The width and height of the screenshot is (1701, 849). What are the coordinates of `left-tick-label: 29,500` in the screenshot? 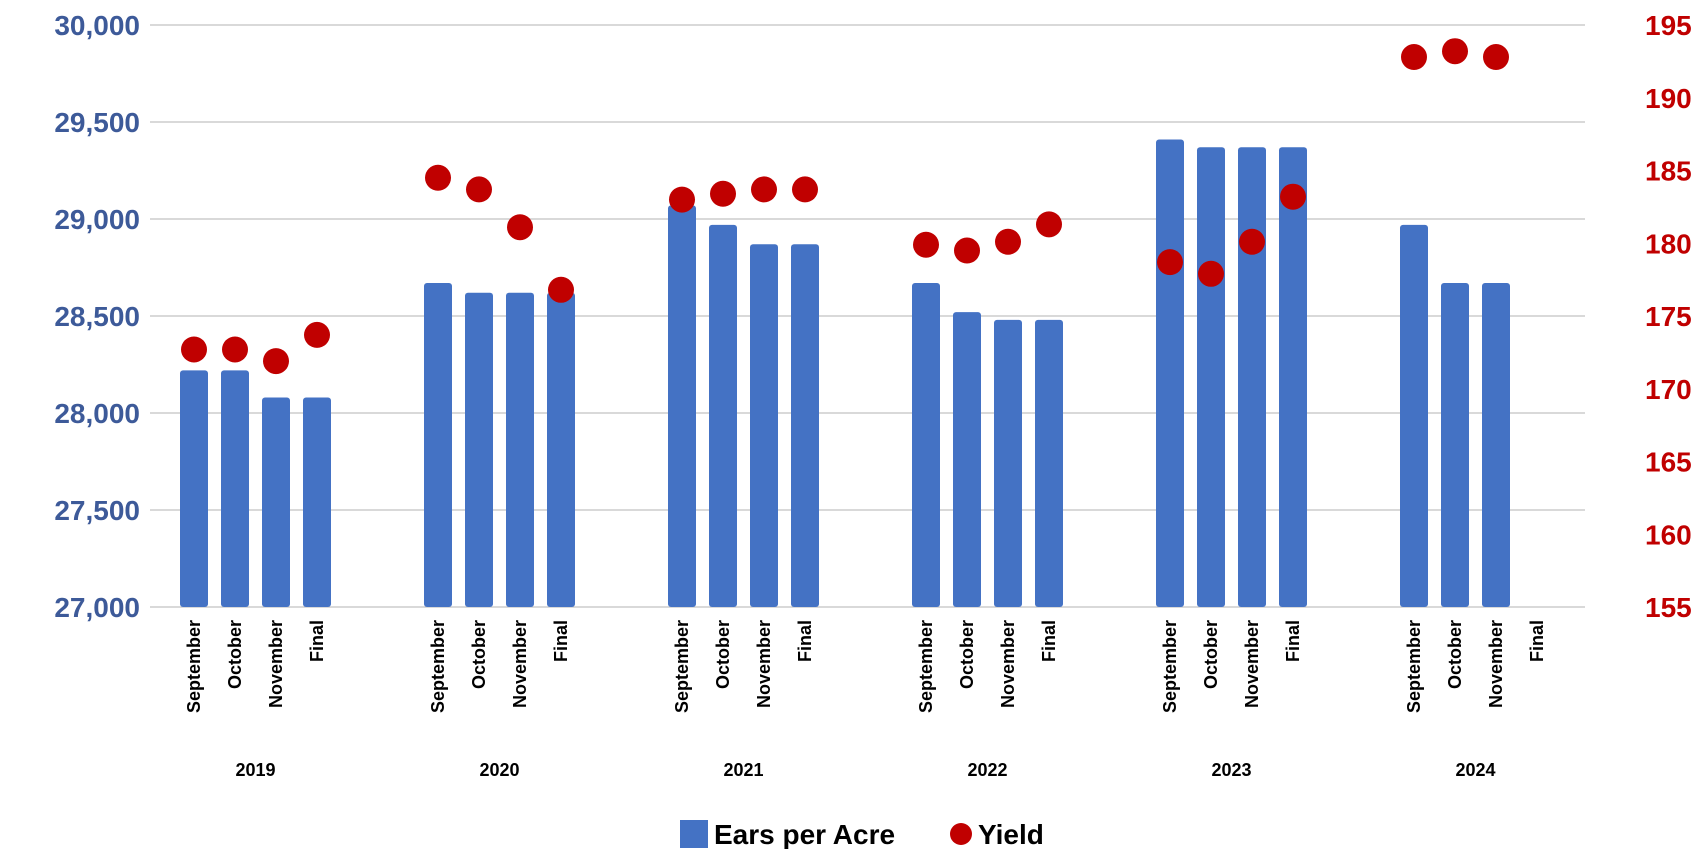 It's located at (97, 122).